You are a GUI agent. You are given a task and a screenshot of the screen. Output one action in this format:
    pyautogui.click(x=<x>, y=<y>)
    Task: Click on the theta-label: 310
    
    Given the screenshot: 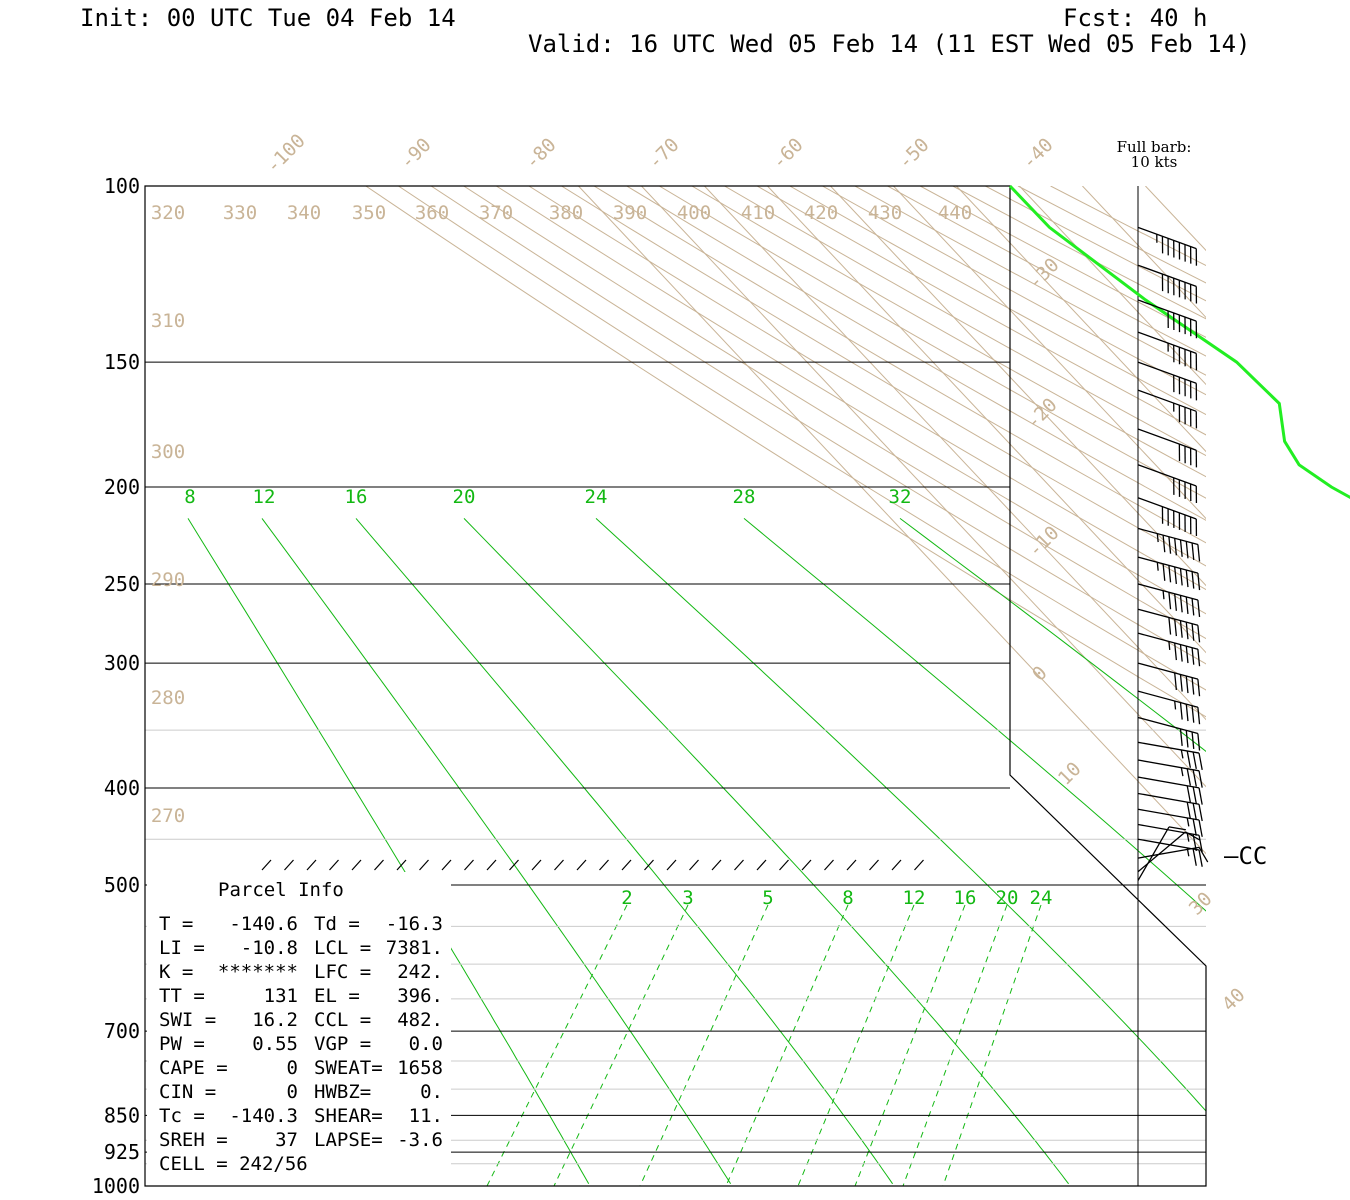 What is the action you would take?
    pyautogui.click(x=168, y=321)
    